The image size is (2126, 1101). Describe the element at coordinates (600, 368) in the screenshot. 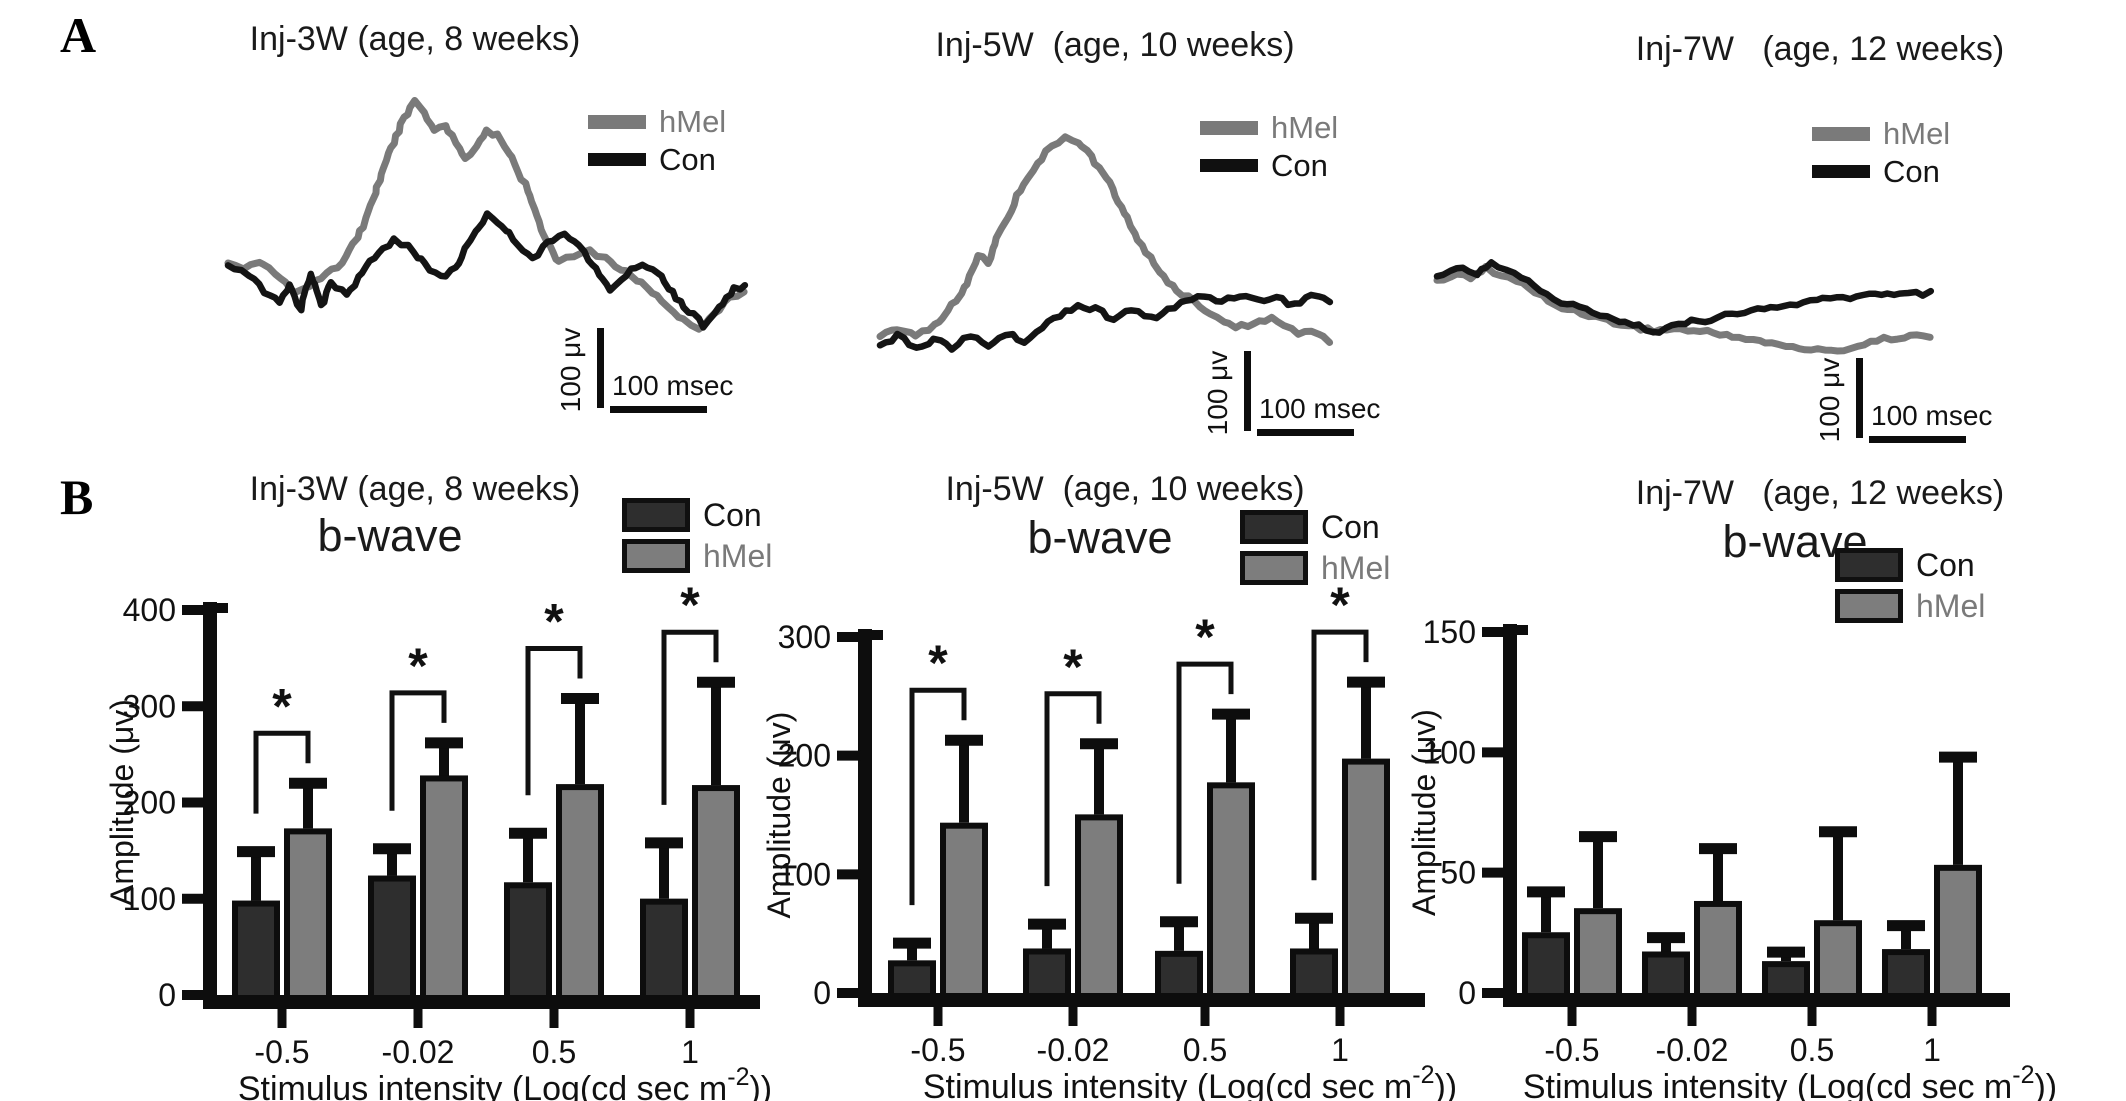

I see `scalebar-vertical-bar` at that location.